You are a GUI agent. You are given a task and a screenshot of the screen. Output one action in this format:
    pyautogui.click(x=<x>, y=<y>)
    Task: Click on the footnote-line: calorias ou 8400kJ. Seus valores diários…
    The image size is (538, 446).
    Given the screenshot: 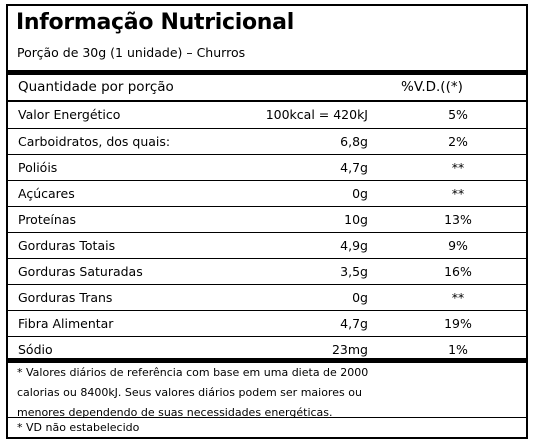 What is the action you would take?
    pyautogui.click(x=189, y=392)
    